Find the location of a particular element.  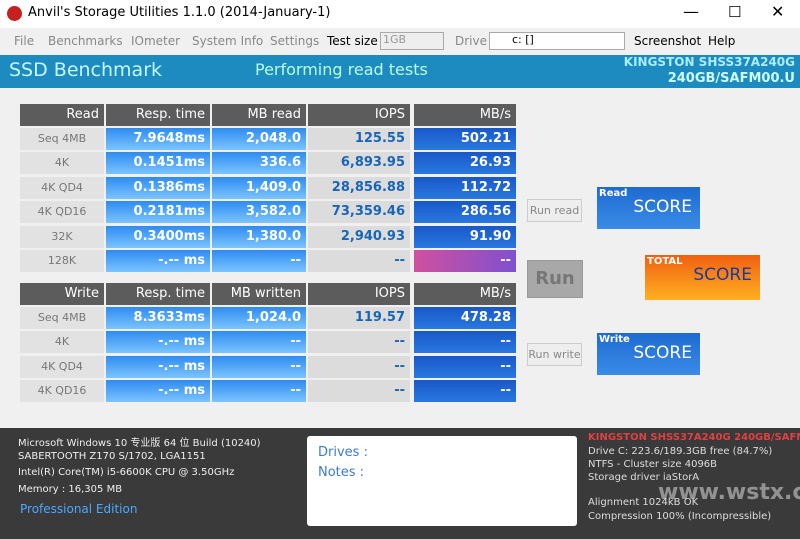

table-cell: 32K is located at coordinates (62, 236).